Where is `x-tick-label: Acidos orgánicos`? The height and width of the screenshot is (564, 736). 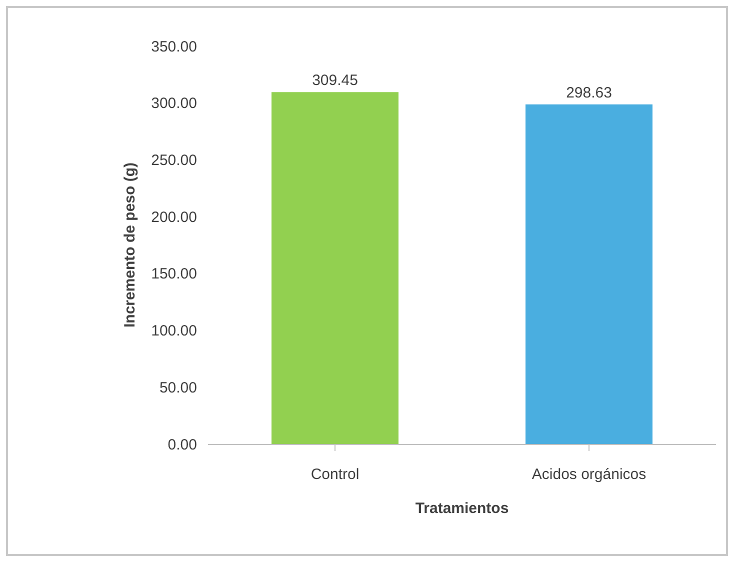
x-tick-label: Acidos orgánicos is located at coordinates (589, 474).